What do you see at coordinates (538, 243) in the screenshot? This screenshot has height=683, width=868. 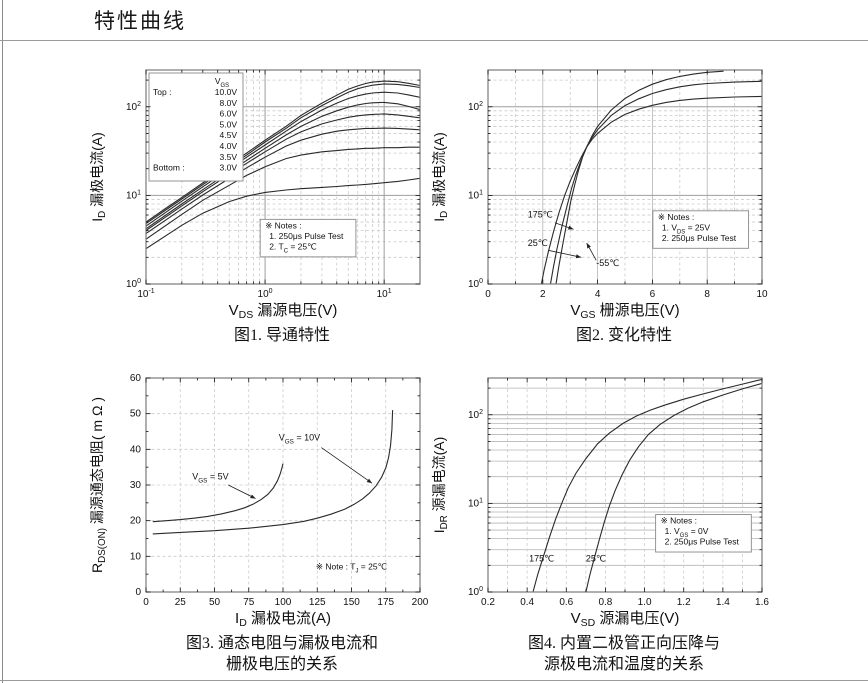 I see `curve-label: 25℃` at bounding box center [538, 243].